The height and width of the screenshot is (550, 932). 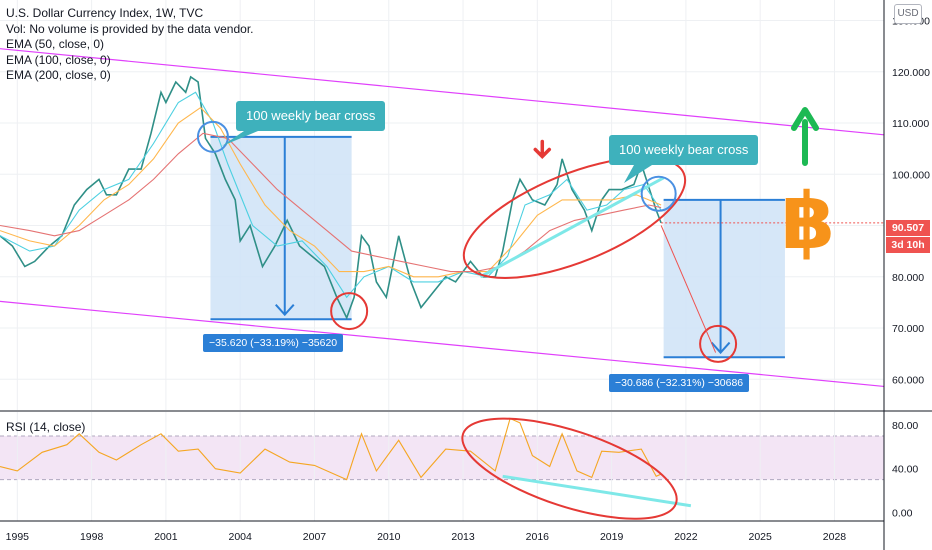 I want to click on price-tick-label: 80.000, so click(x=908, y=278).